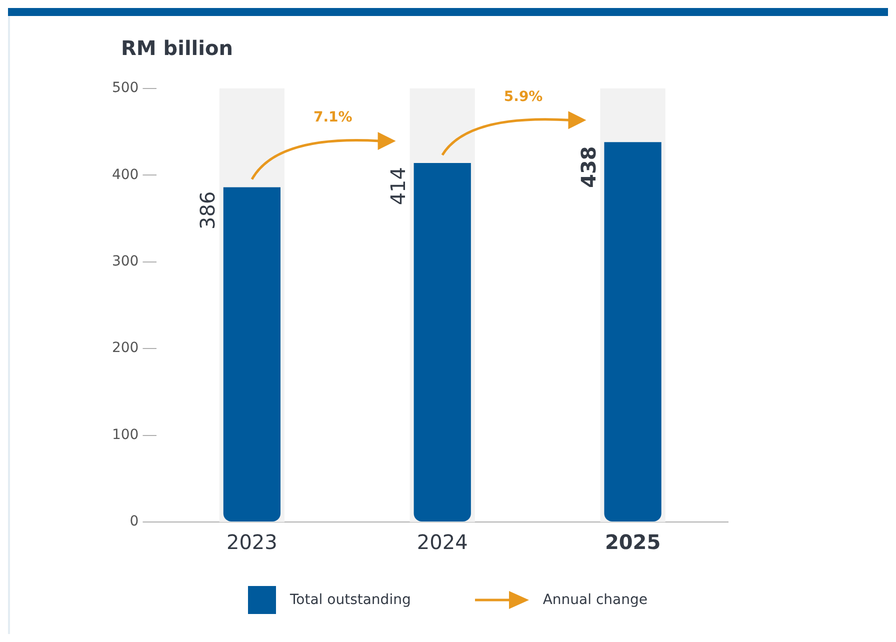 This screenshot has width=896, height=642. Describe the element at coordinates (398, 186) in the screenshot. I see `data-label: 414` at that location.